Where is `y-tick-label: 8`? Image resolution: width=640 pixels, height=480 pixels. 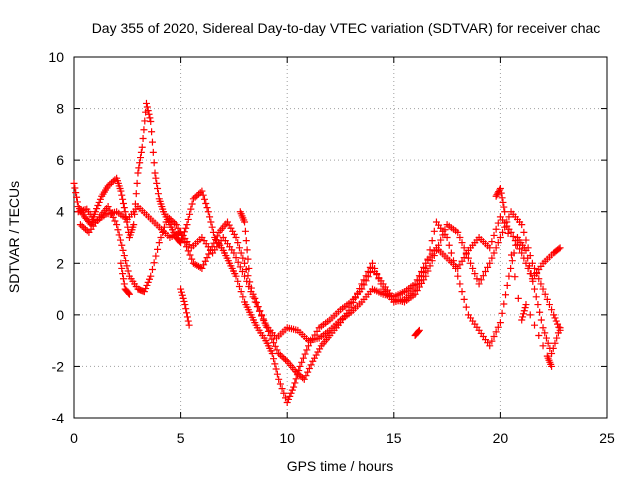
y-tick-label: 8 is located at coordinates (60, 109).